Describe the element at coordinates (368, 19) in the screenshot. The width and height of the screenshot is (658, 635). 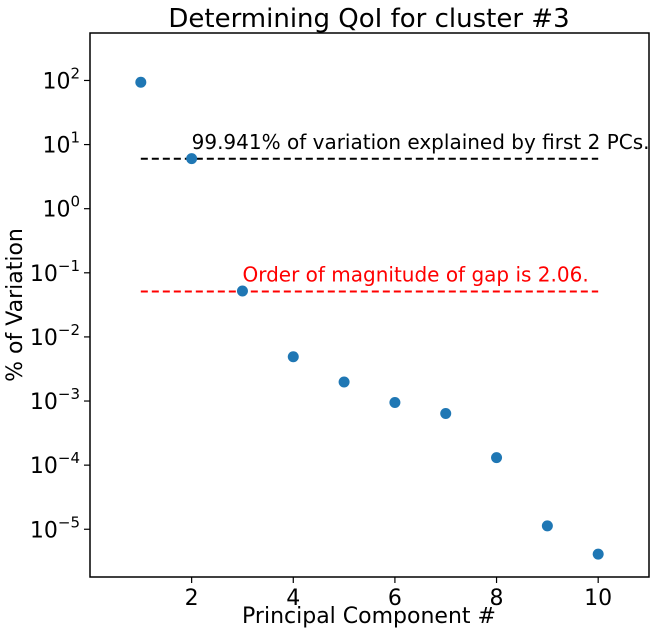
I see `chart-title: Determining QoI for cluster #3` at that location.